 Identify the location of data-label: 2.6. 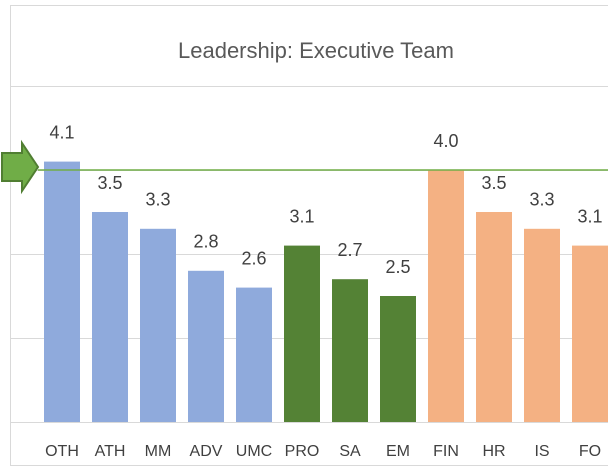
(253, 258).